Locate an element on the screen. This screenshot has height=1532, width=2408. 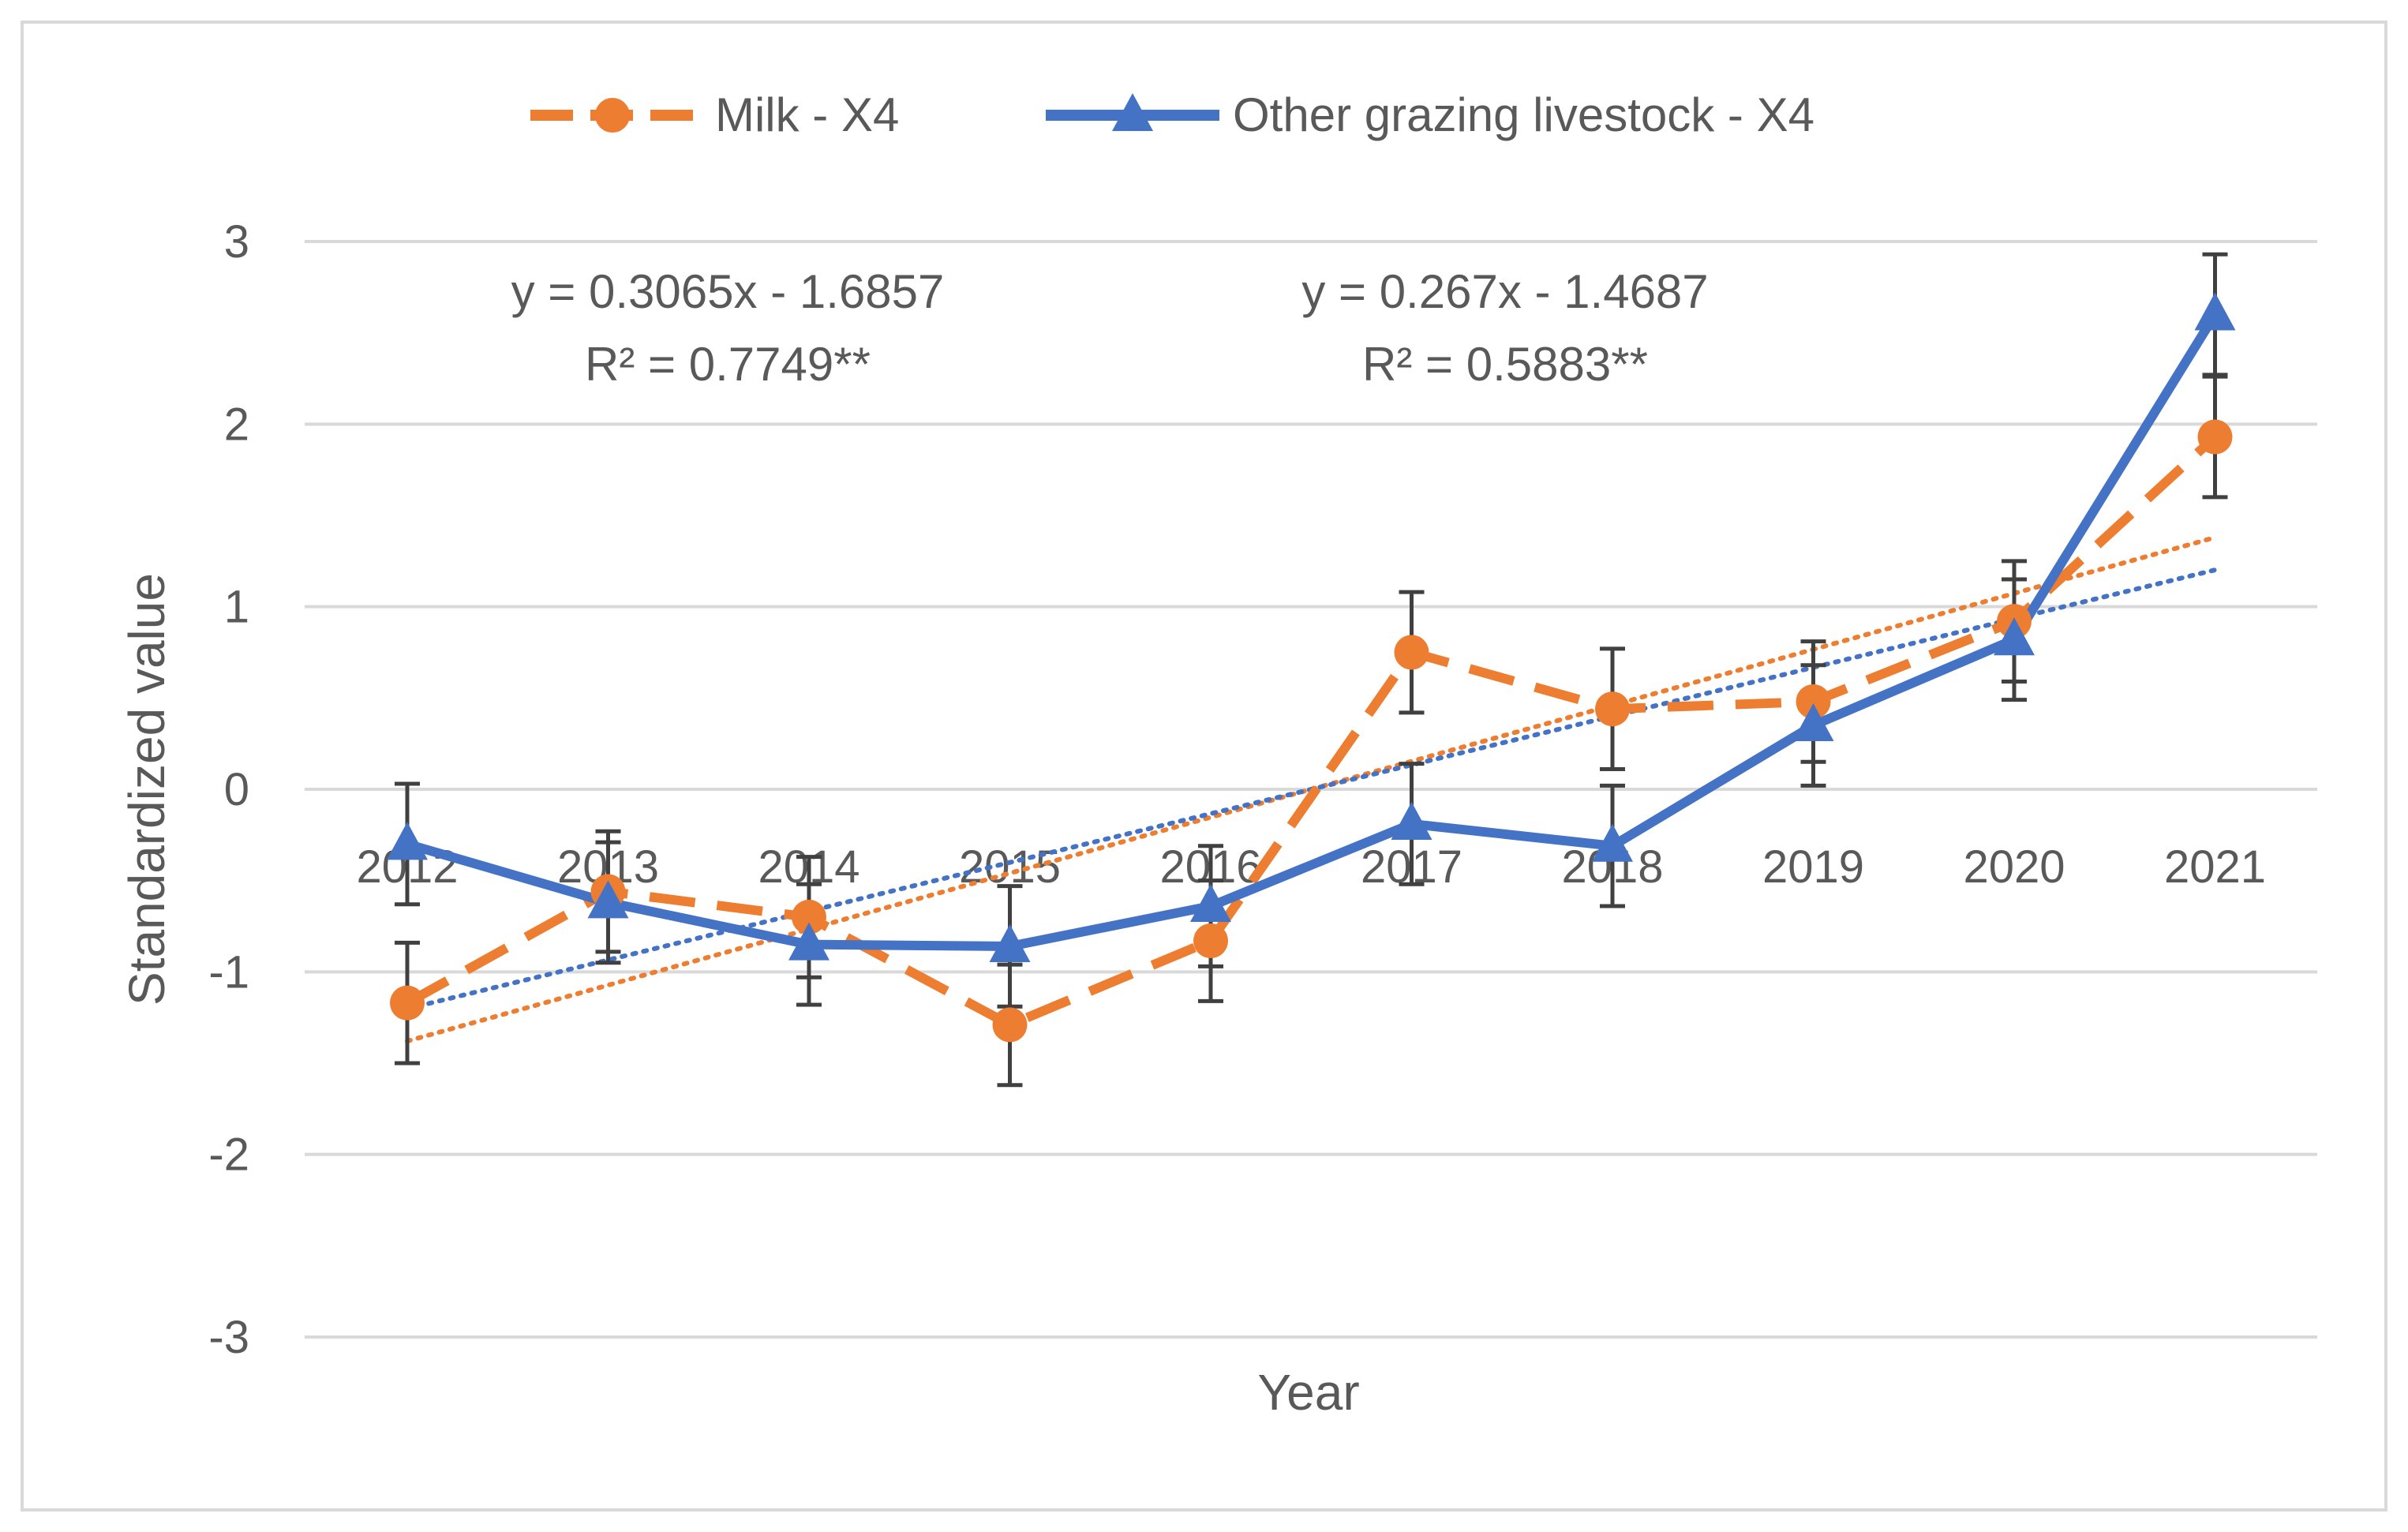
x-tick-label: 2019 is located at coordinates (1813, 867).